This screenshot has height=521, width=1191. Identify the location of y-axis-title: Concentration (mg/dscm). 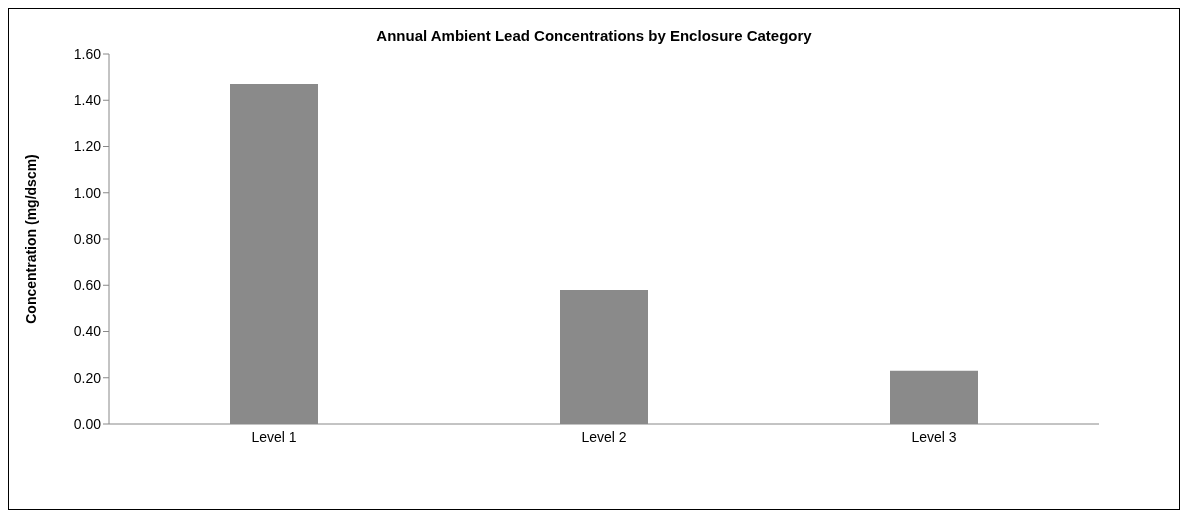
(30, 239).